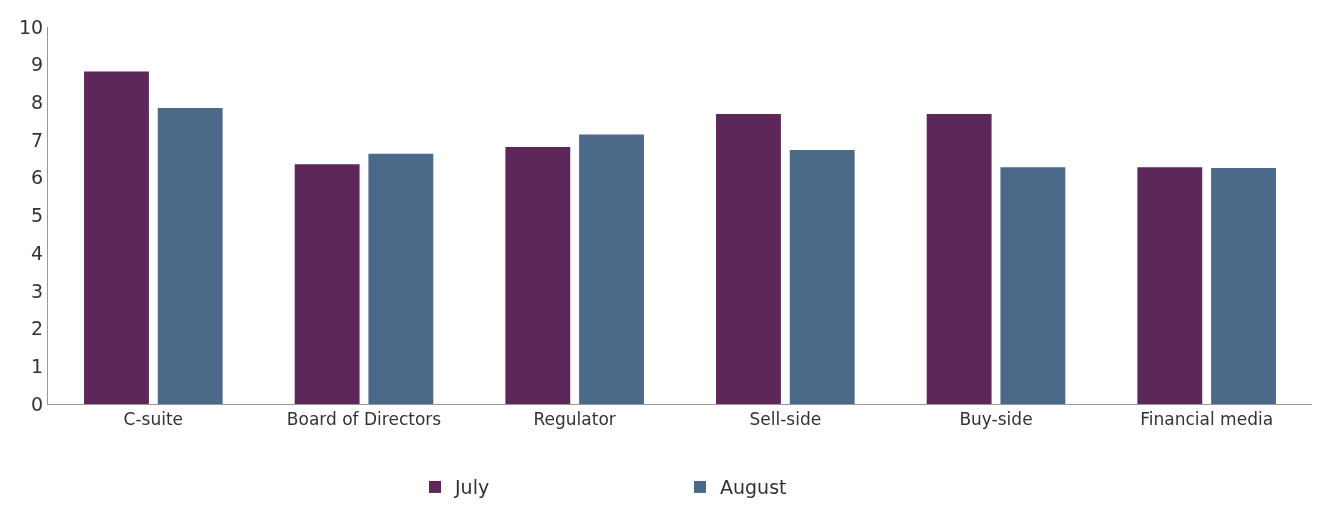 The height and width of the screenshot is (516, 1322). What do you see at coordinates (37, 252) in the screenshot?
I see `y-tick-label: 4` at bounding box center [37, 252].